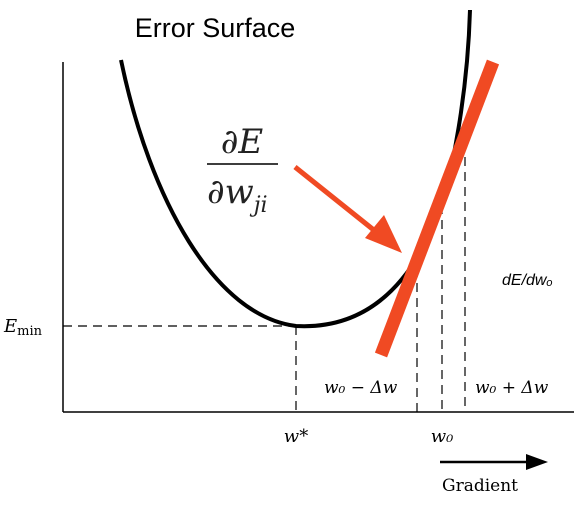 Image resolution: width=587 pixels, height=525 pixels. I want to click on gradient-label: Gradient, so click(480, 486).